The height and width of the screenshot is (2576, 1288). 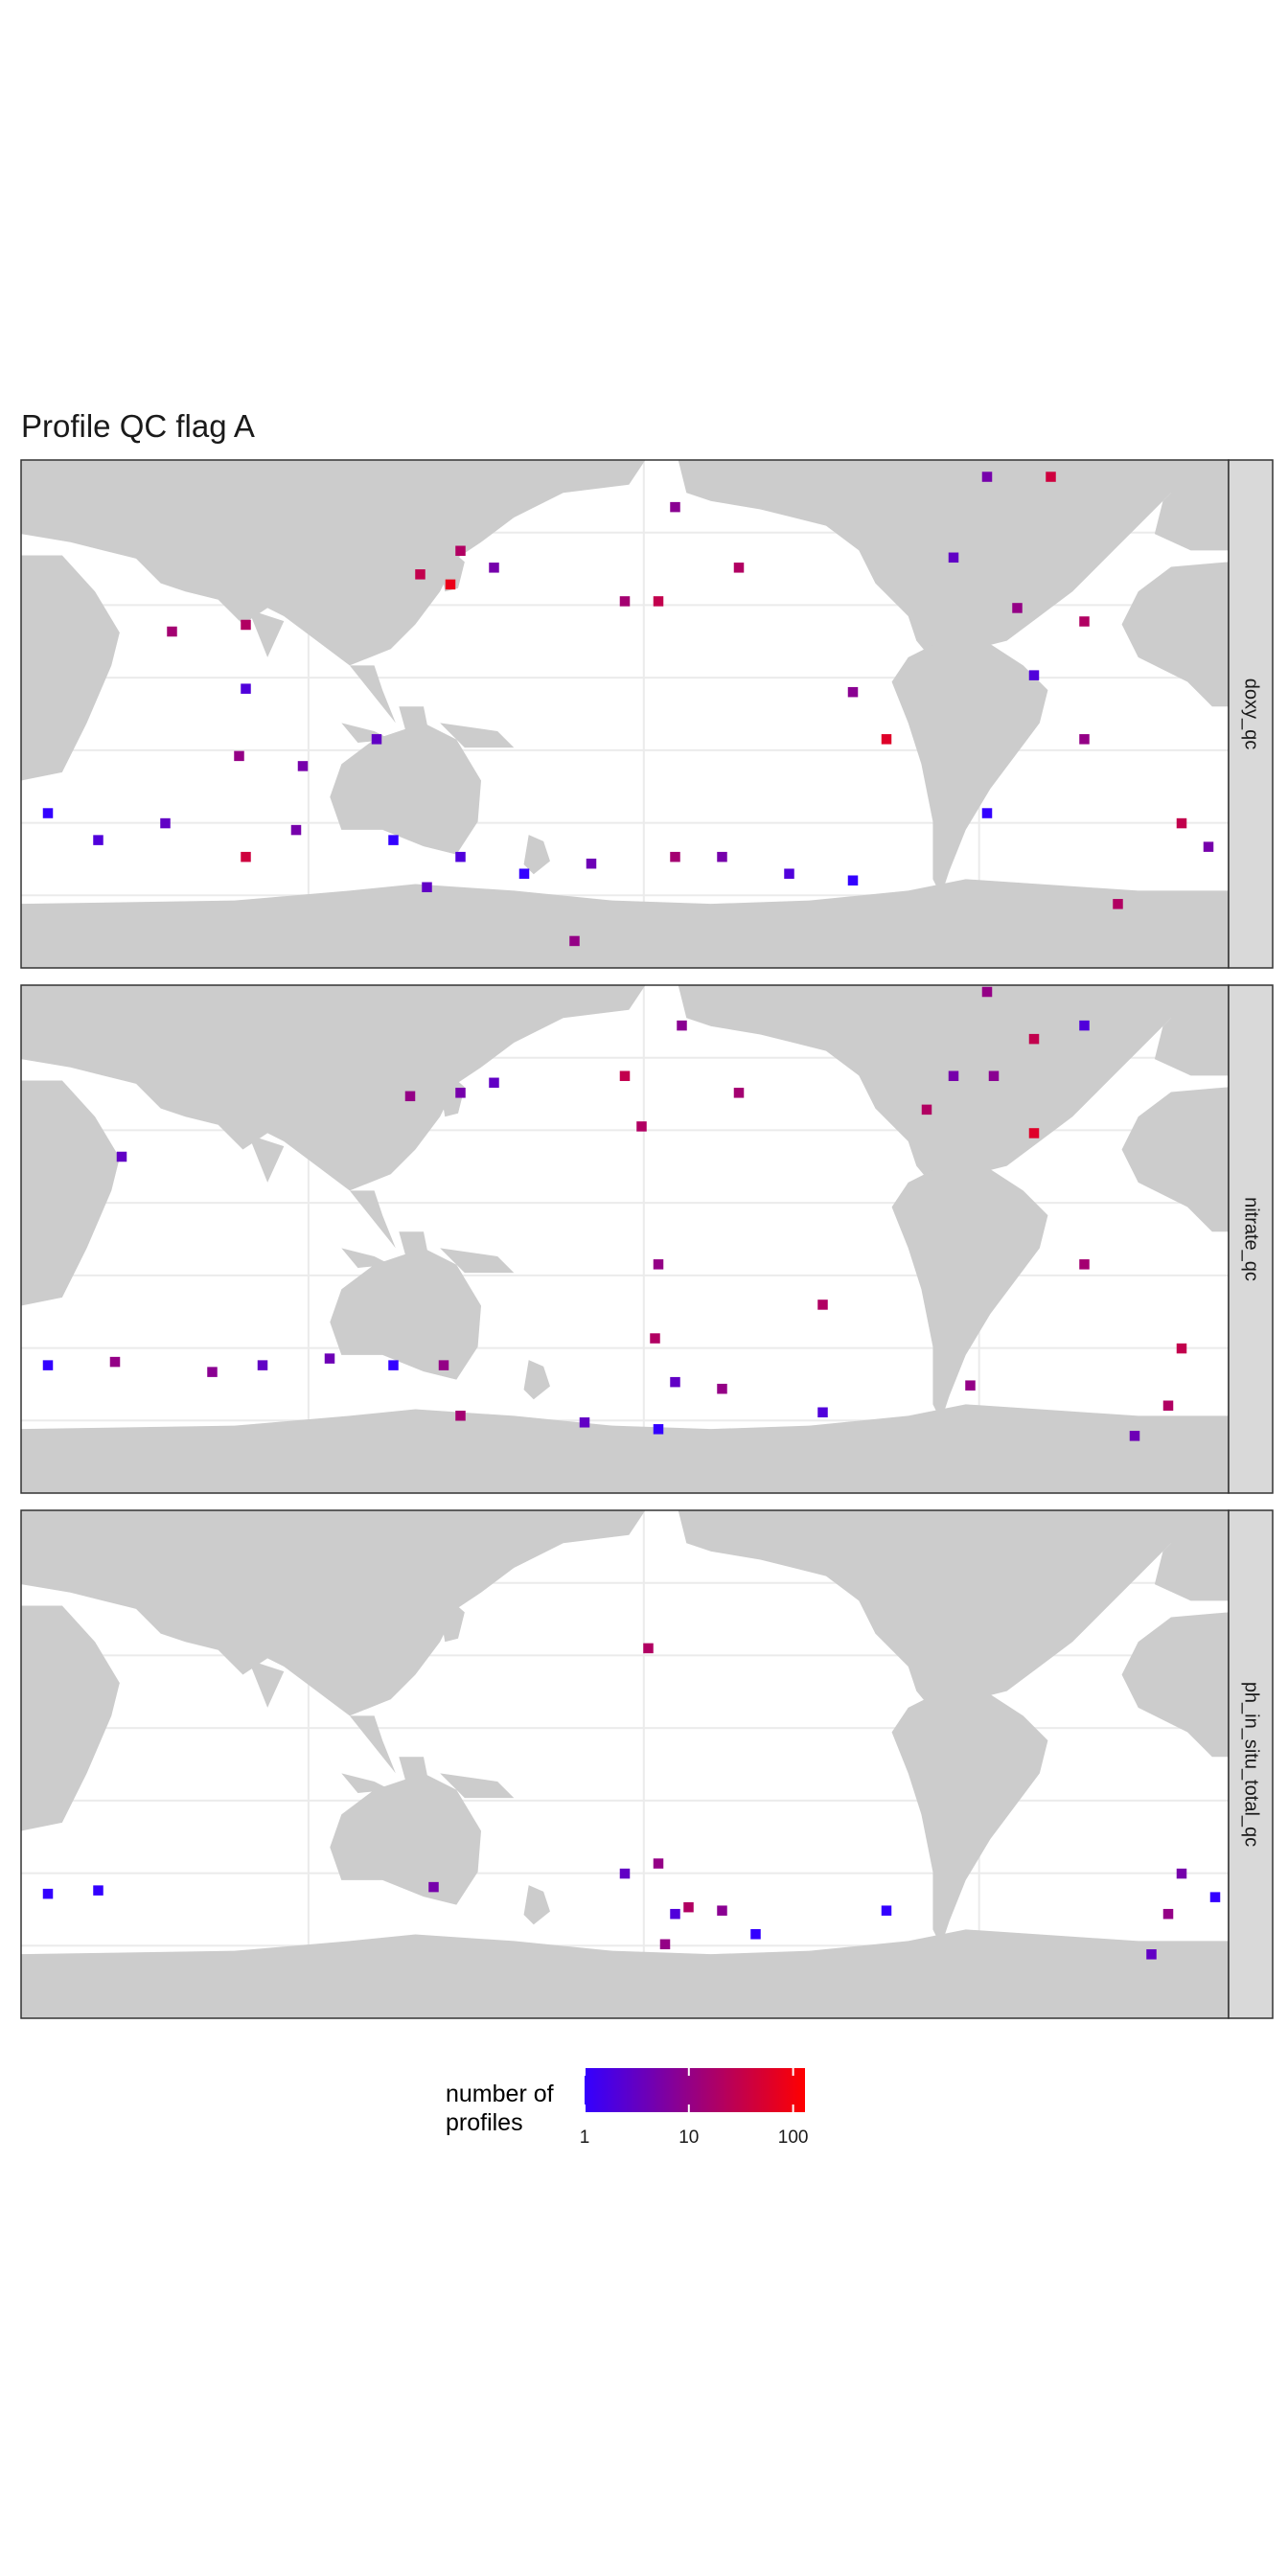 I want to click on facet-label: nitrate_qc, so click(x=1251, y=1239).